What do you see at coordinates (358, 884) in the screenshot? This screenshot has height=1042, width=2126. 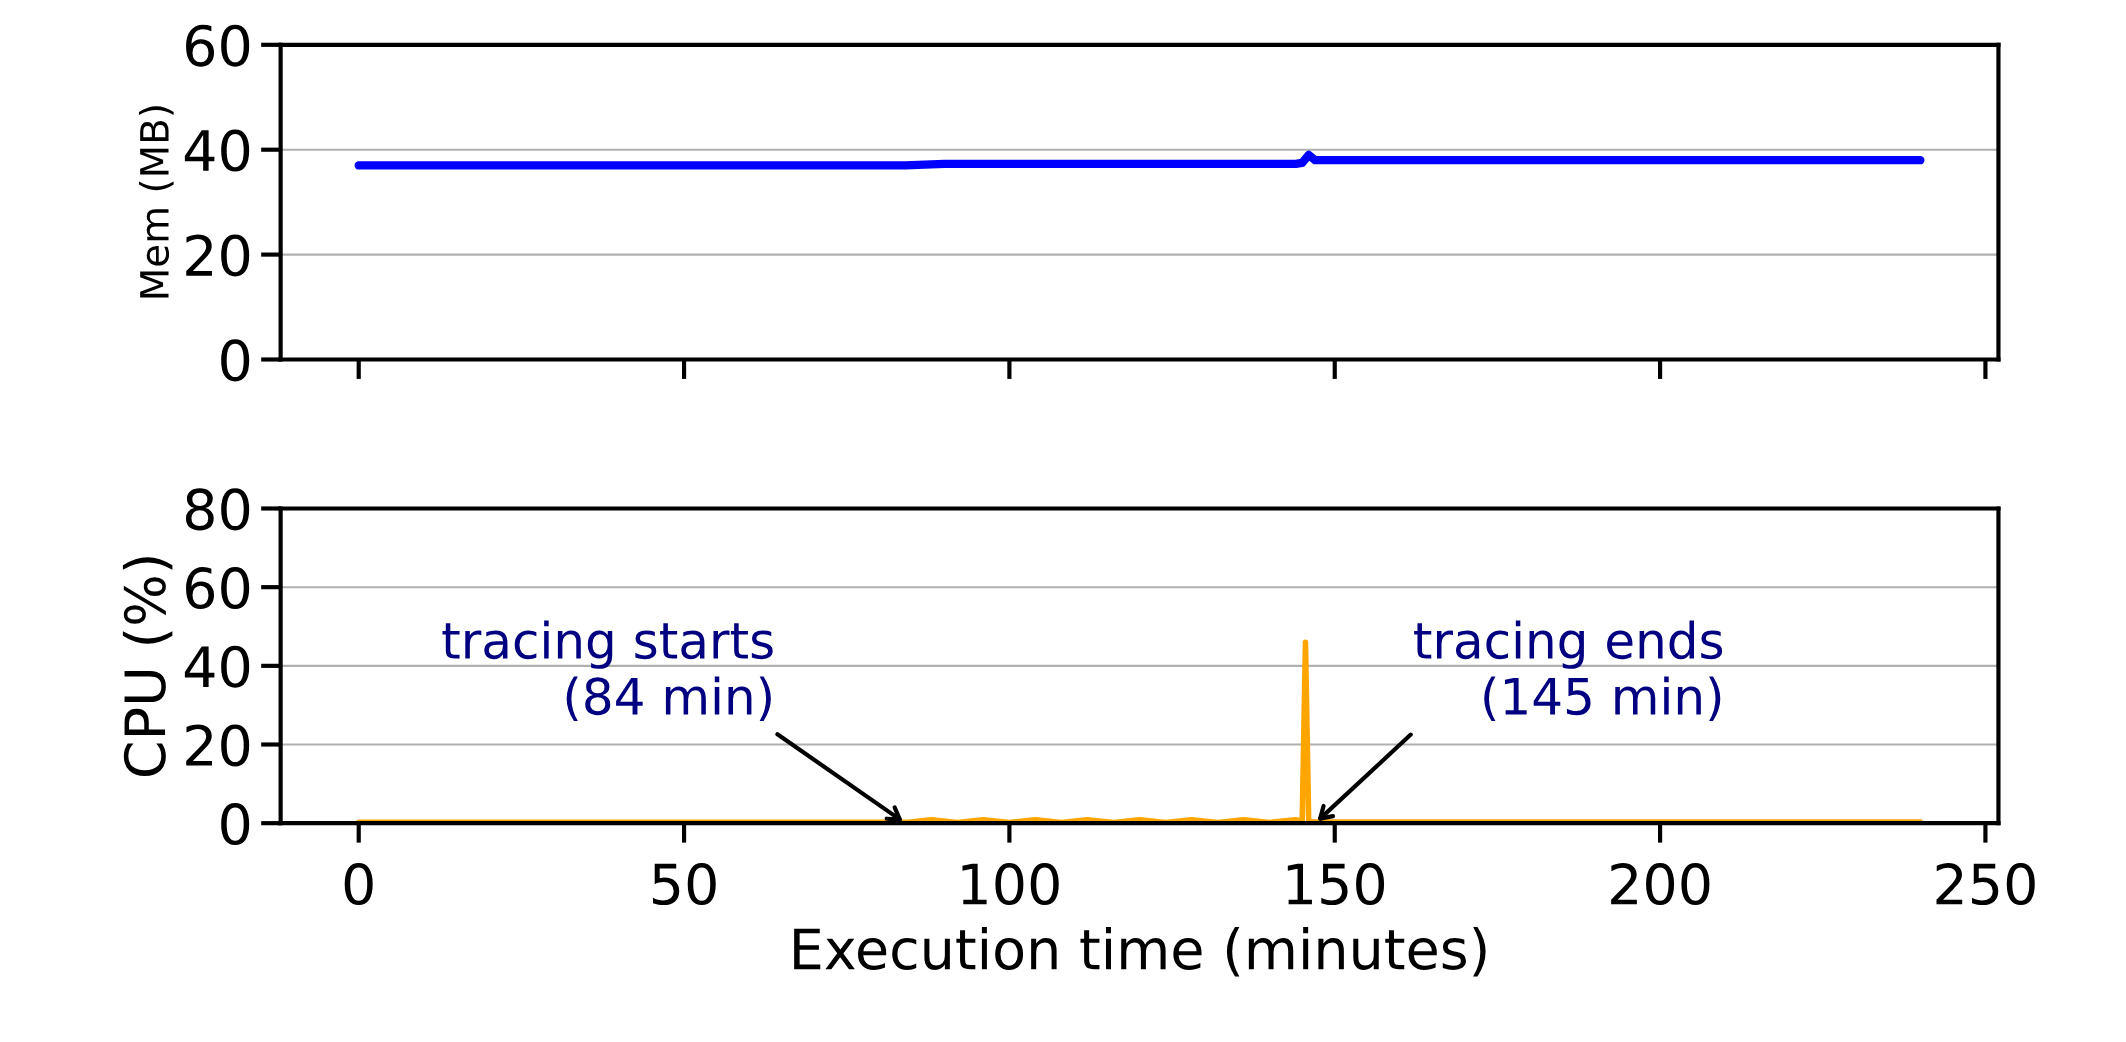 I see `x-tick-label: 0` at bounding box center [358, 884].